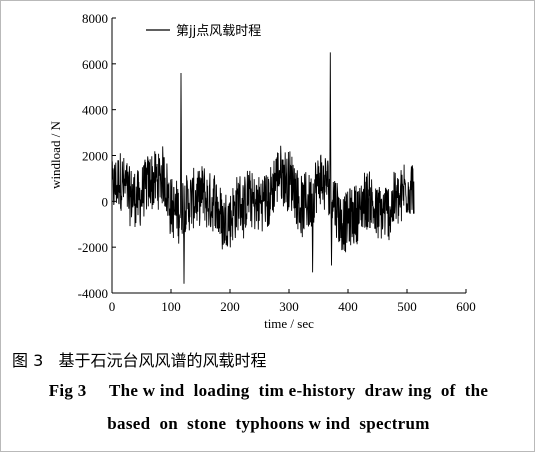 The image size is (537, 454). I want to click on y-tick-label: -4000, so click(93, 293).